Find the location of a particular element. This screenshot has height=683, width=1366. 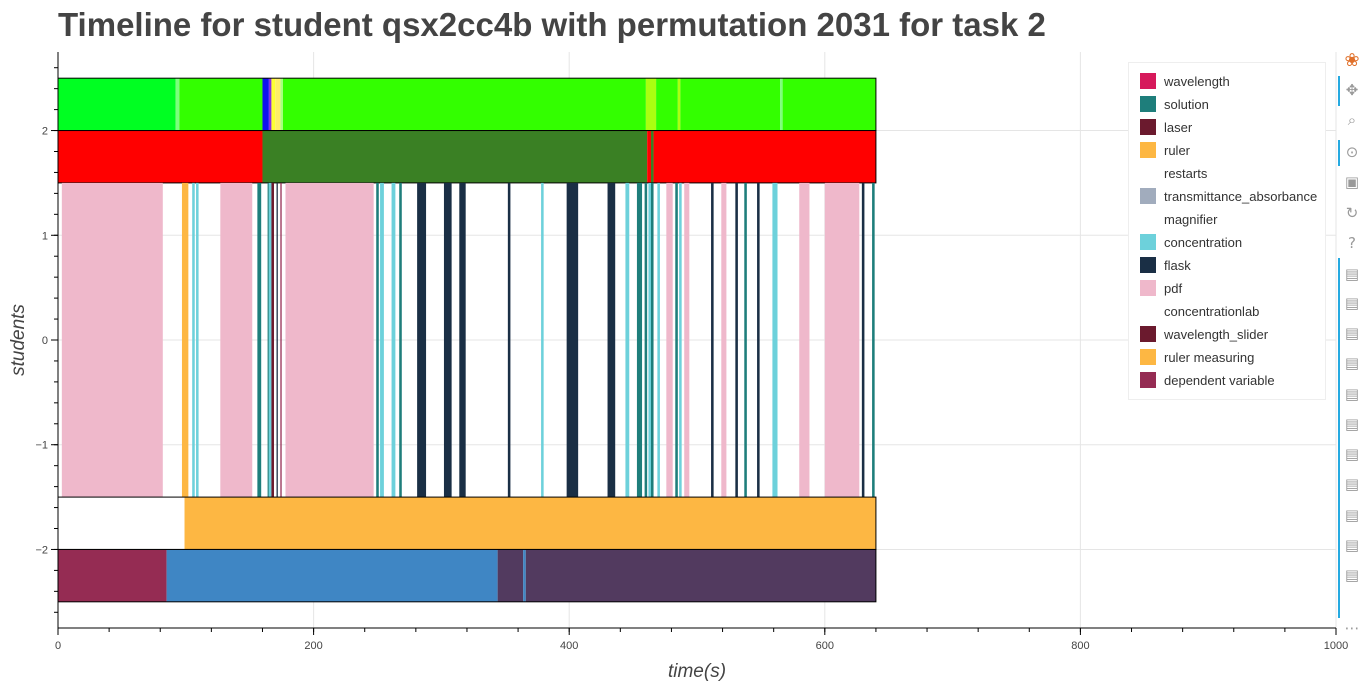

legend-item: wavelength_slider is located at coordinates (1204, 334).